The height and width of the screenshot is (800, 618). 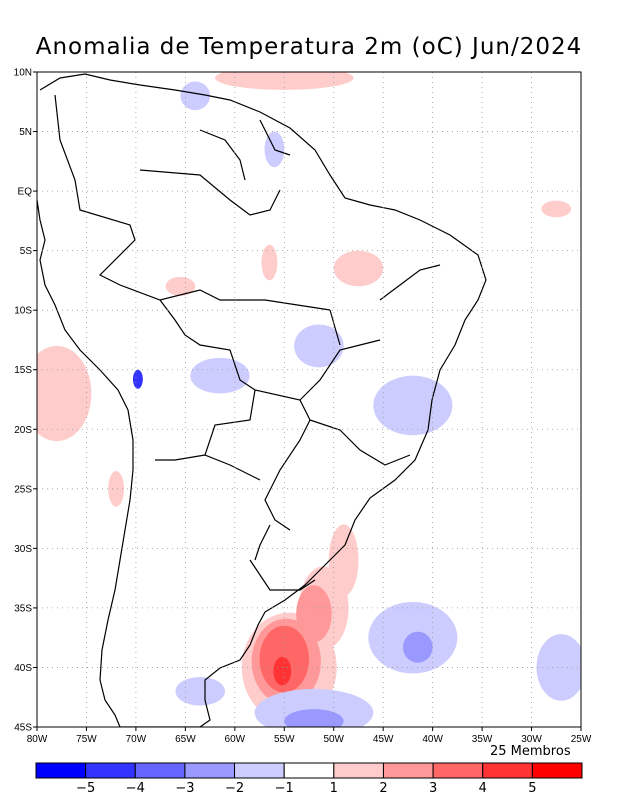 I want to click on lon-tick-label: 75W, so click(x=86, y=739).